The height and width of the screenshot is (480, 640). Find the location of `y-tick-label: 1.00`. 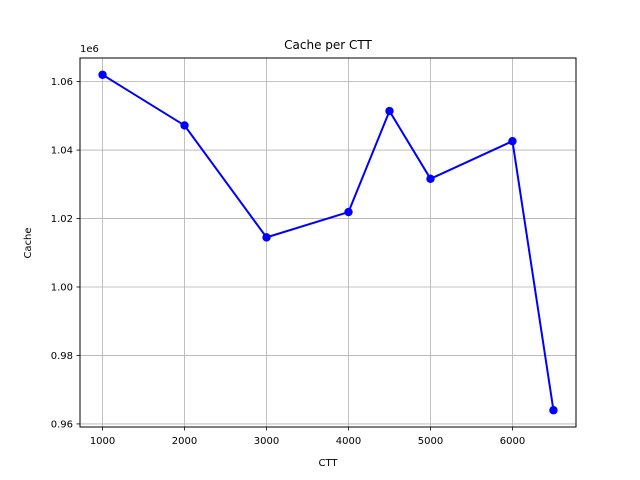

y-tick-label: 1.00 is located at coordinates (62, 287).